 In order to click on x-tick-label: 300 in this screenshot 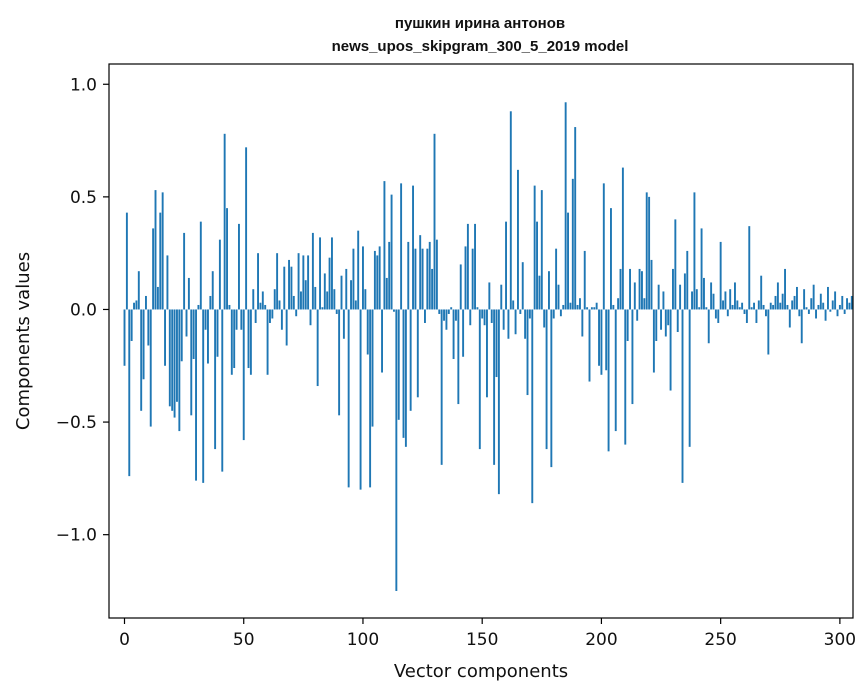, I will do `click(840, 640)`.